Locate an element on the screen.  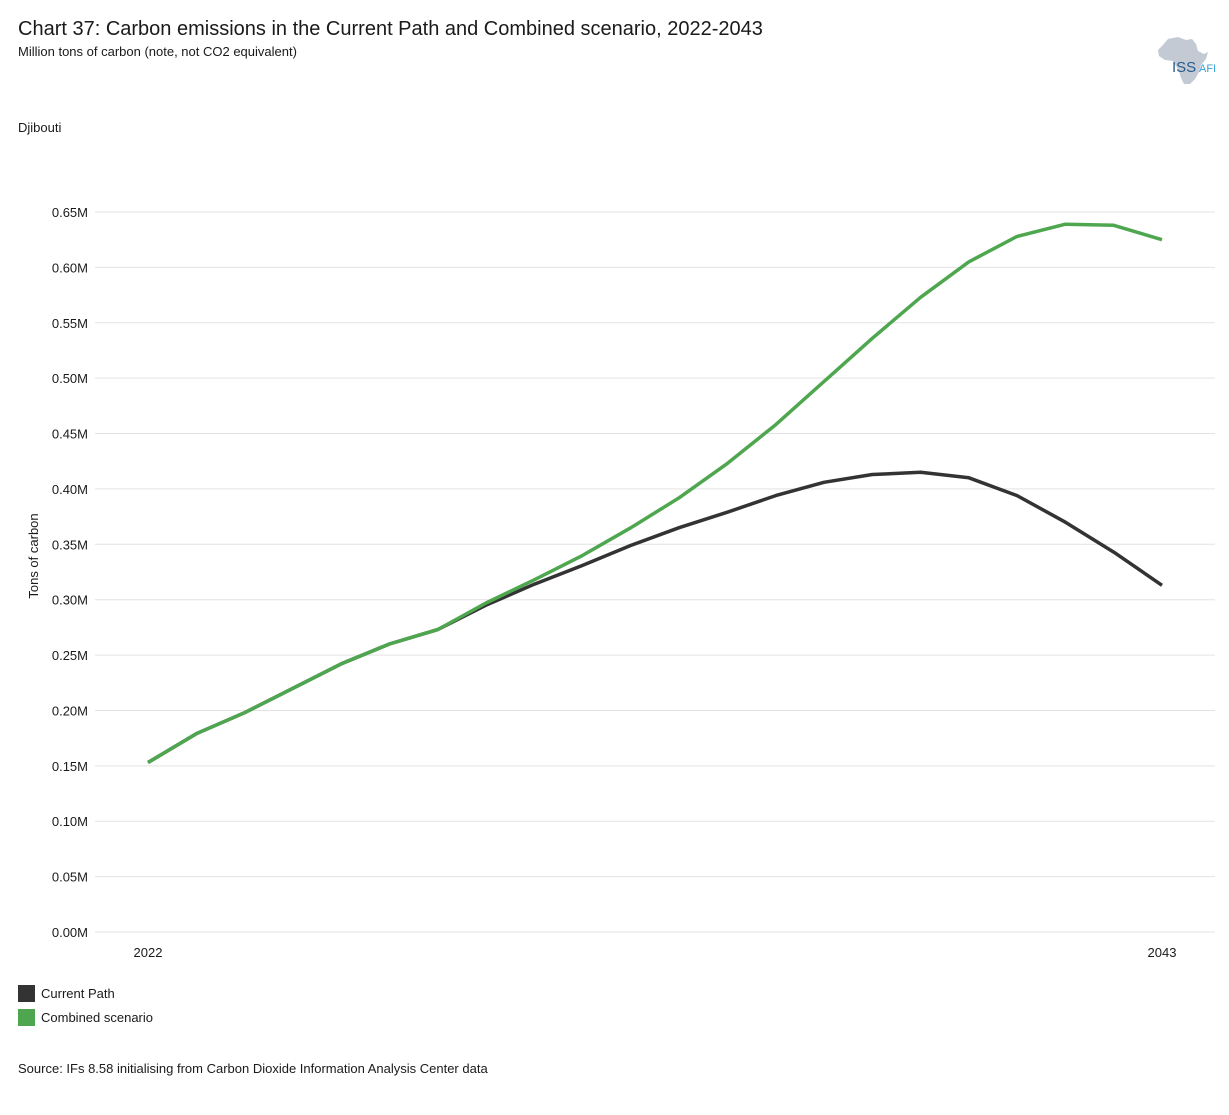
africa-map-icon is located at coordinates (1183, 60).